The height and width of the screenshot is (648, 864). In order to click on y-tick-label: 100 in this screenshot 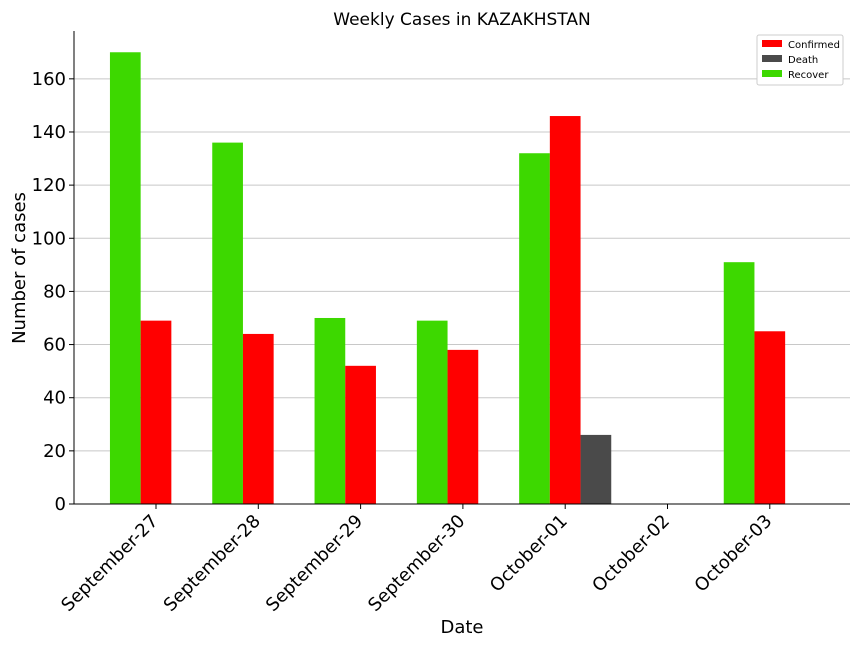, I will do `click(49, 238)`.